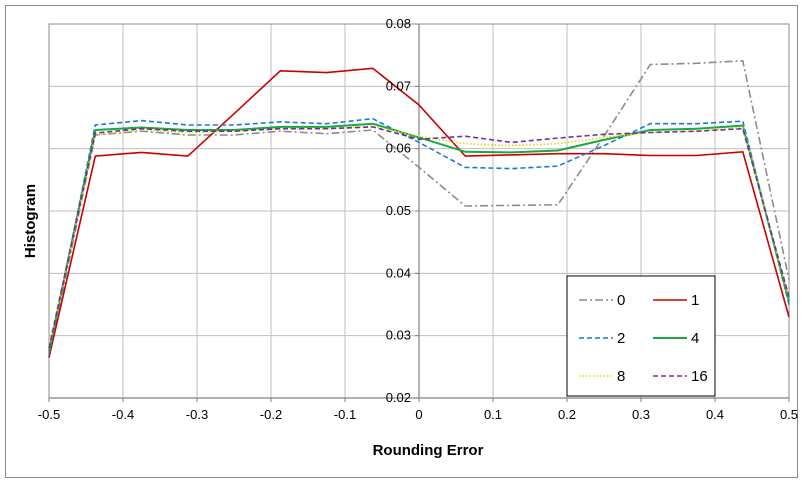  Describe the element at coordinates (398, 148) in the screenshot. I see `y-tick-label: 0.06` at that location.